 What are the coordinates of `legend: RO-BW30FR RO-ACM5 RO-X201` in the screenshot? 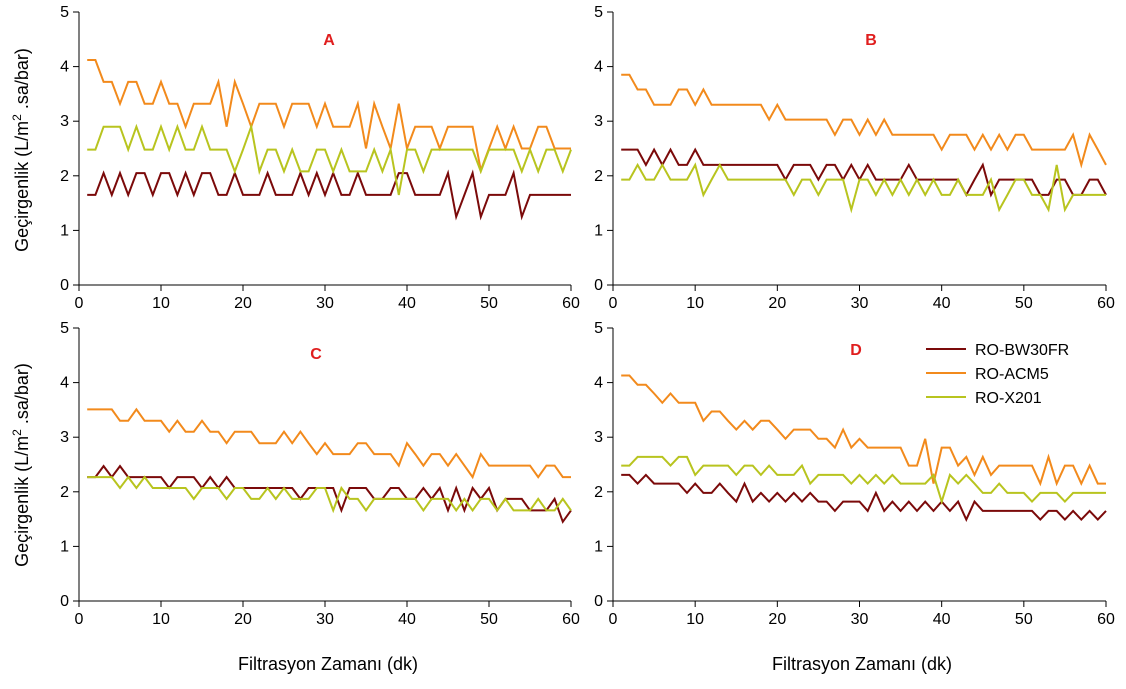 It's located at (997, 374).